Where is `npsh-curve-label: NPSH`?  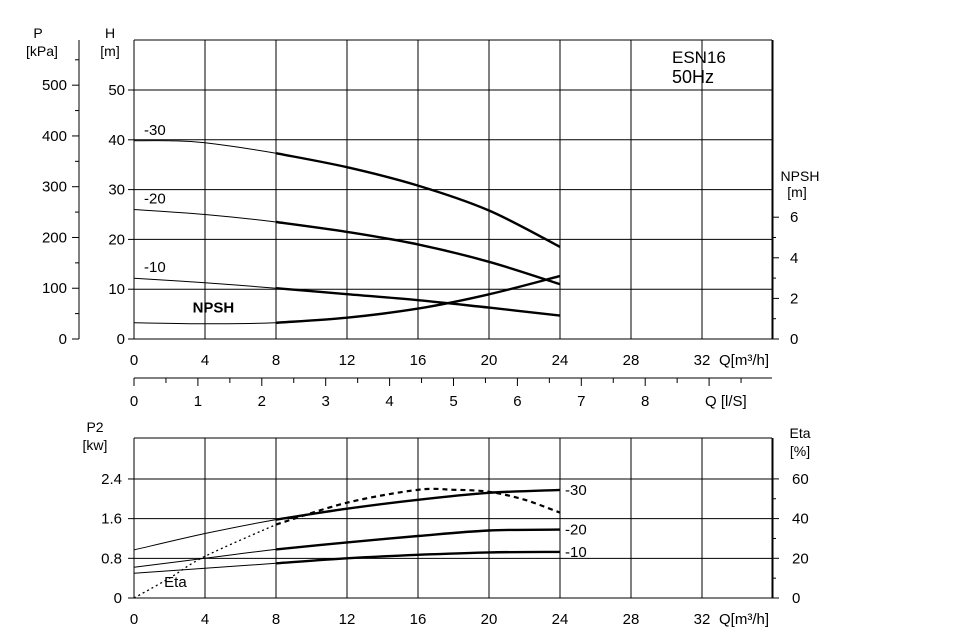 npsh-curve-label: NPSH is located at coordinates (214, 308).